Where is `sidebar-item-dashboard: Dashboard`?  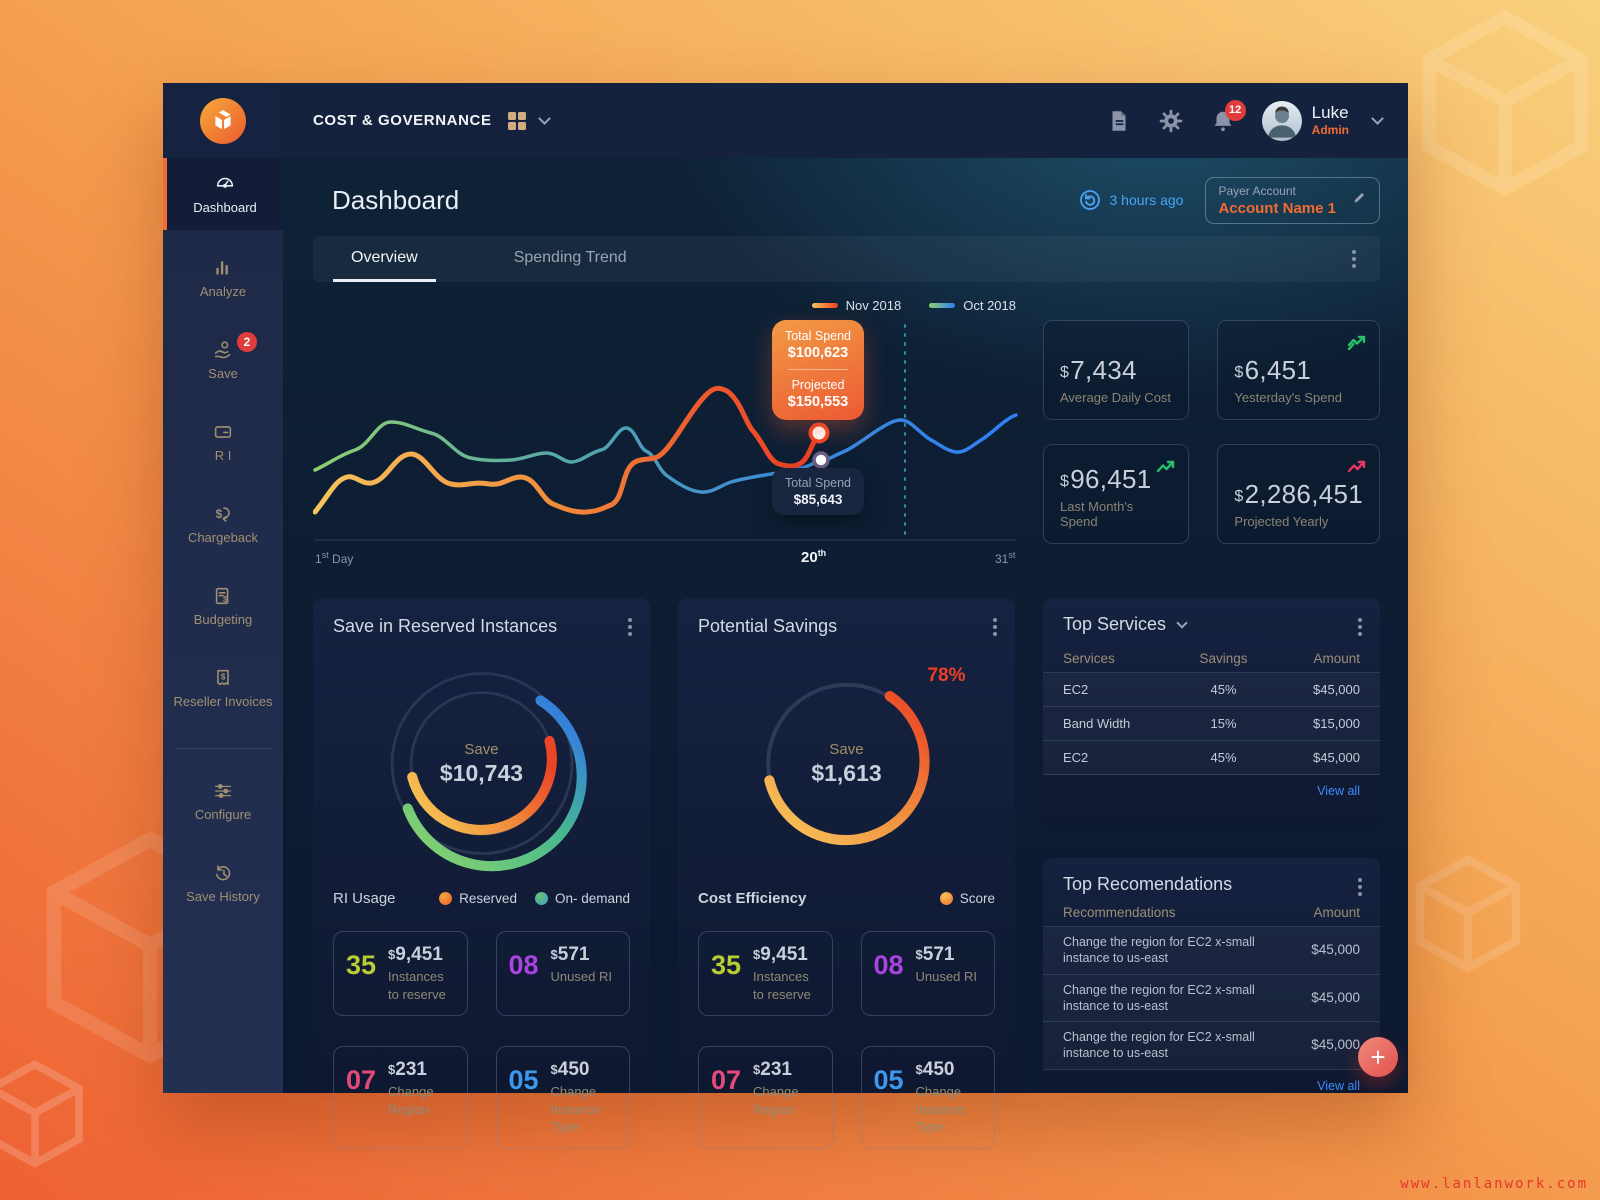 sidebar-item-dashboard: Dashboard is located at coordinates (223, 194).